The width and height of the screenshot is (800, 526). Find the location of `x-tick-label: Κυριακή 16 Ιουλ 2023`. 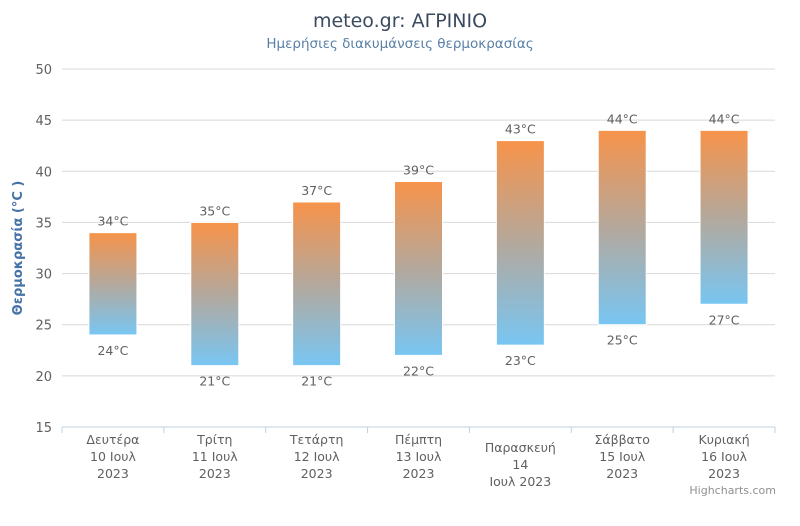

x-tick-label: Κυριακή 16 Ιουλ 2023 is located at coordinates (724, 456).